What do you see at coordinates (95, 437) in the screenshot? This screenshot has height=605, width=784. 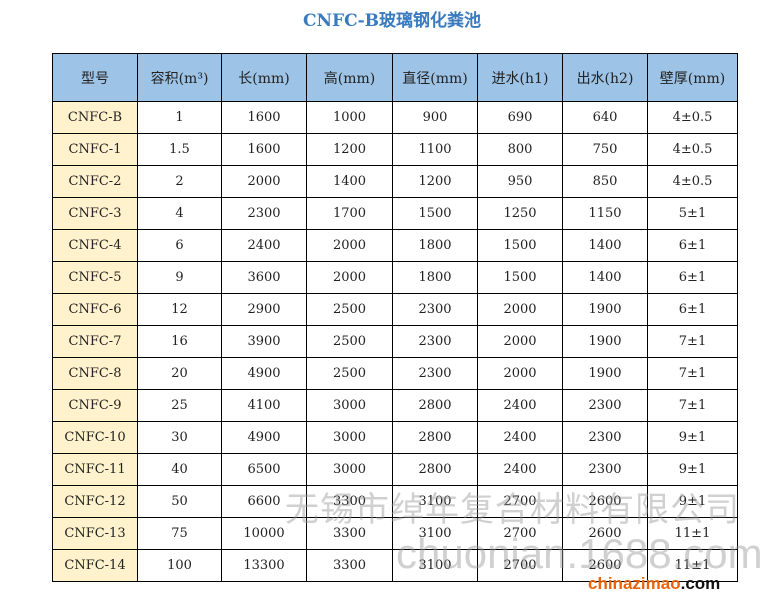 I see `model-cell: CNFC-10` at bounding box center [95, 437].